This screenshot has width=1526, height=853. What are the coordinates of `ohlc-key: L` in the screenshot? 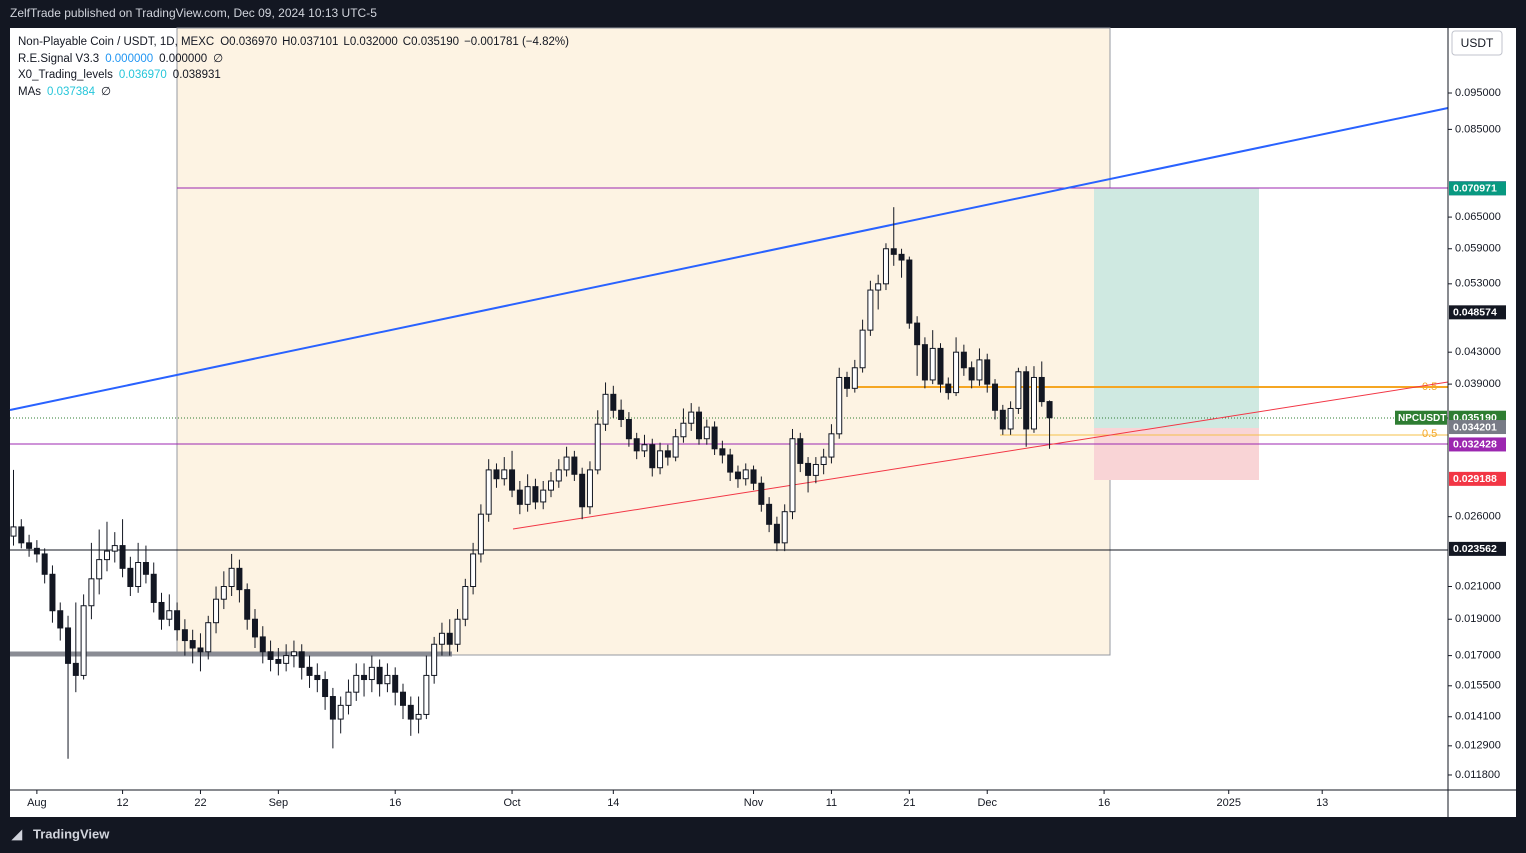 It's located at (346, 42).